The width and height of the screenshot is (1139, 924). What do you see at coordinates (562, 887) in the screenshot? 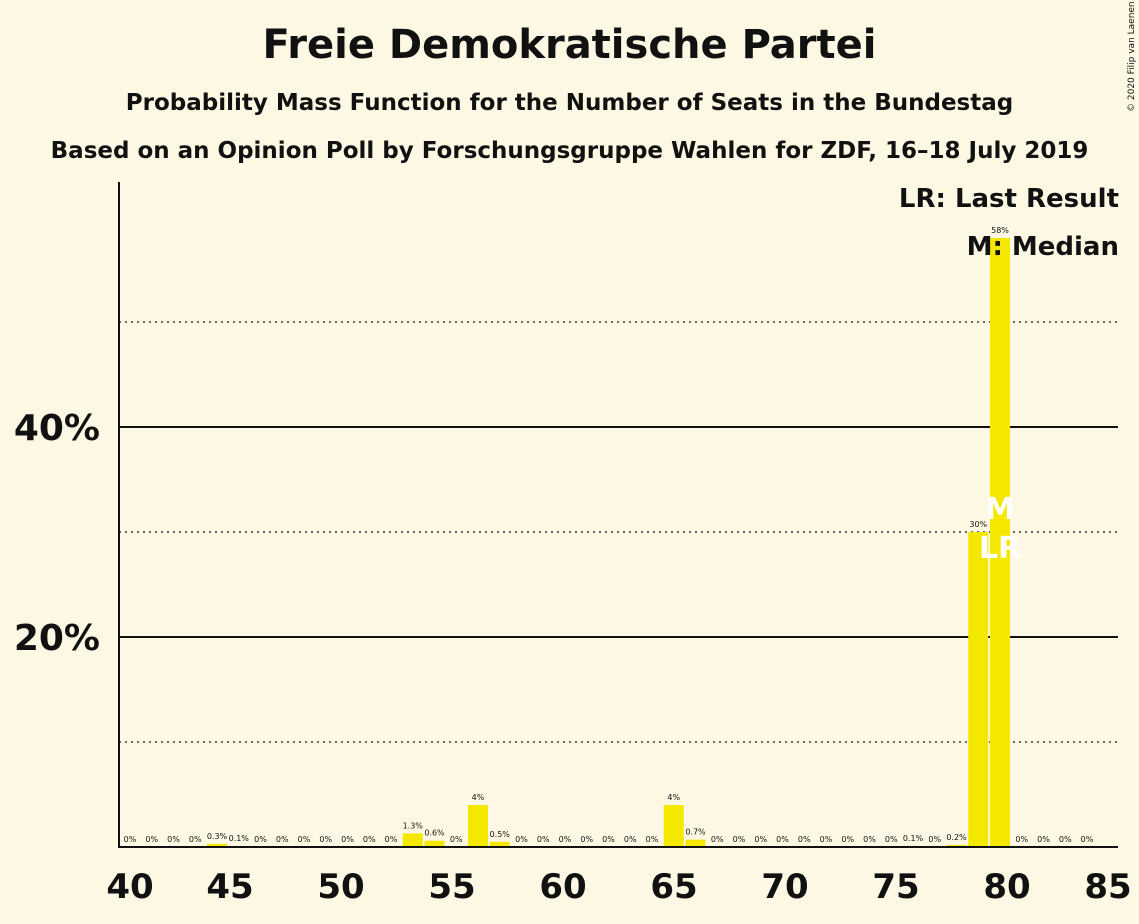
I see `x-tick-label: 60` at bounding box center [562, 887].